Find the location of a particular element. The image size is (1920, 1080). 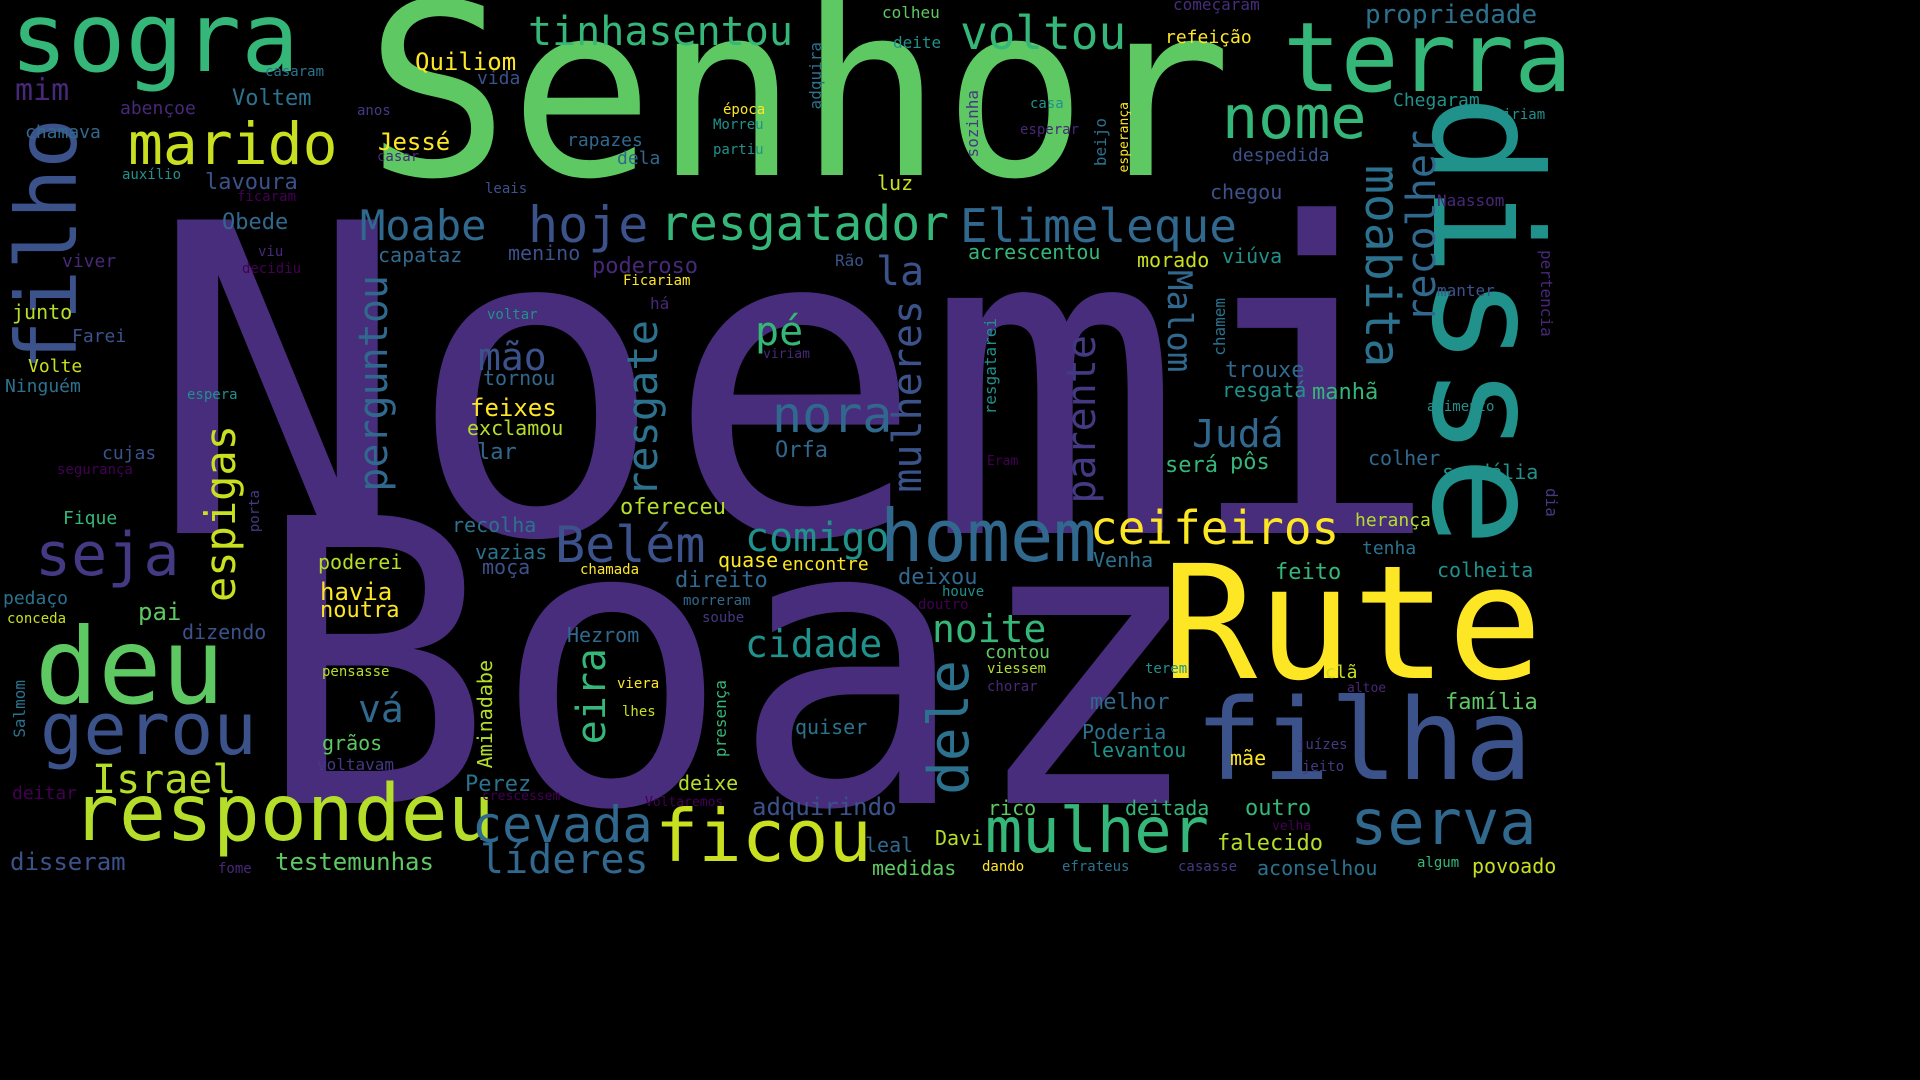

word-chorar: chorar is located at coordinates (1012, 687).